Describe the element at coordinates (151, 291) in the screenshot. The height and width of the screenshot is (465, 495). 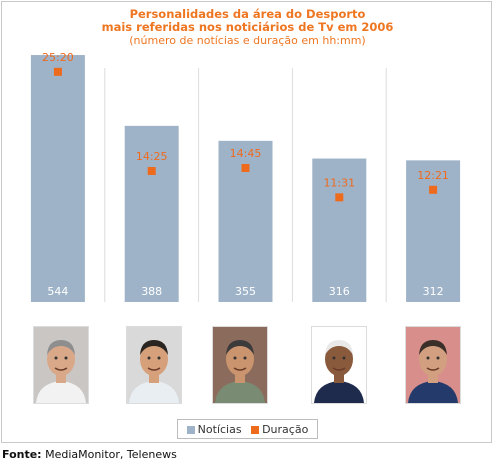
I see `bar-value-label: 388` at that location.